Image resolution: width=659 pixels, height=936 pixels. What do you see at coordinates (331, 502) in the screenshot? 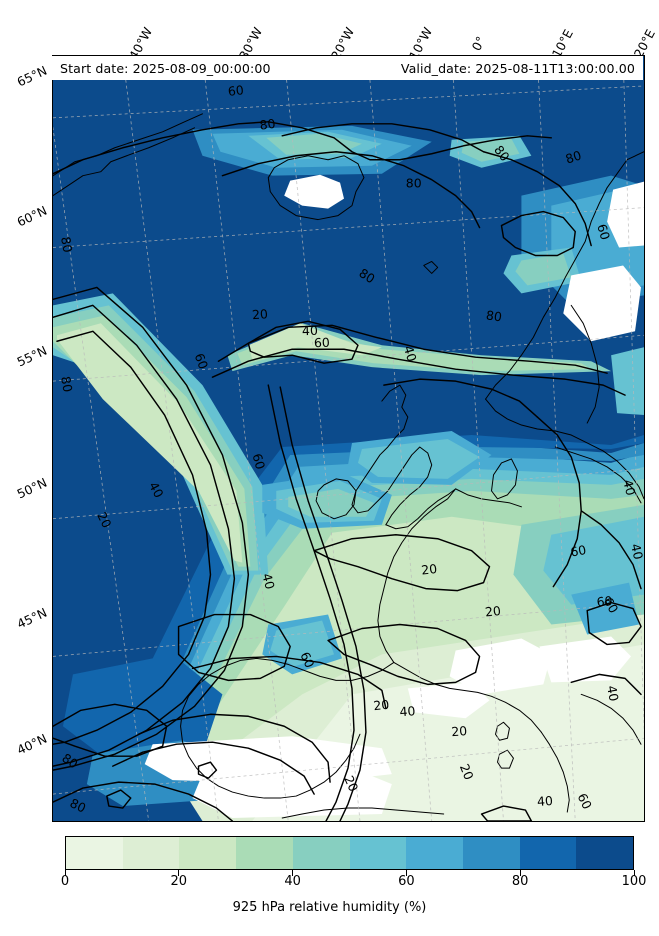
I see `fill-patch-40-50-a` at bounding box center [331, 502].